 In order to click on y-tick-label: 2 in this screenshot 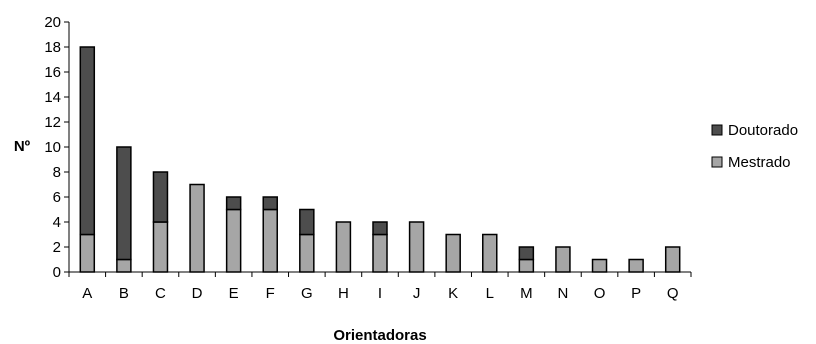, I will do `click(57, 247)`.